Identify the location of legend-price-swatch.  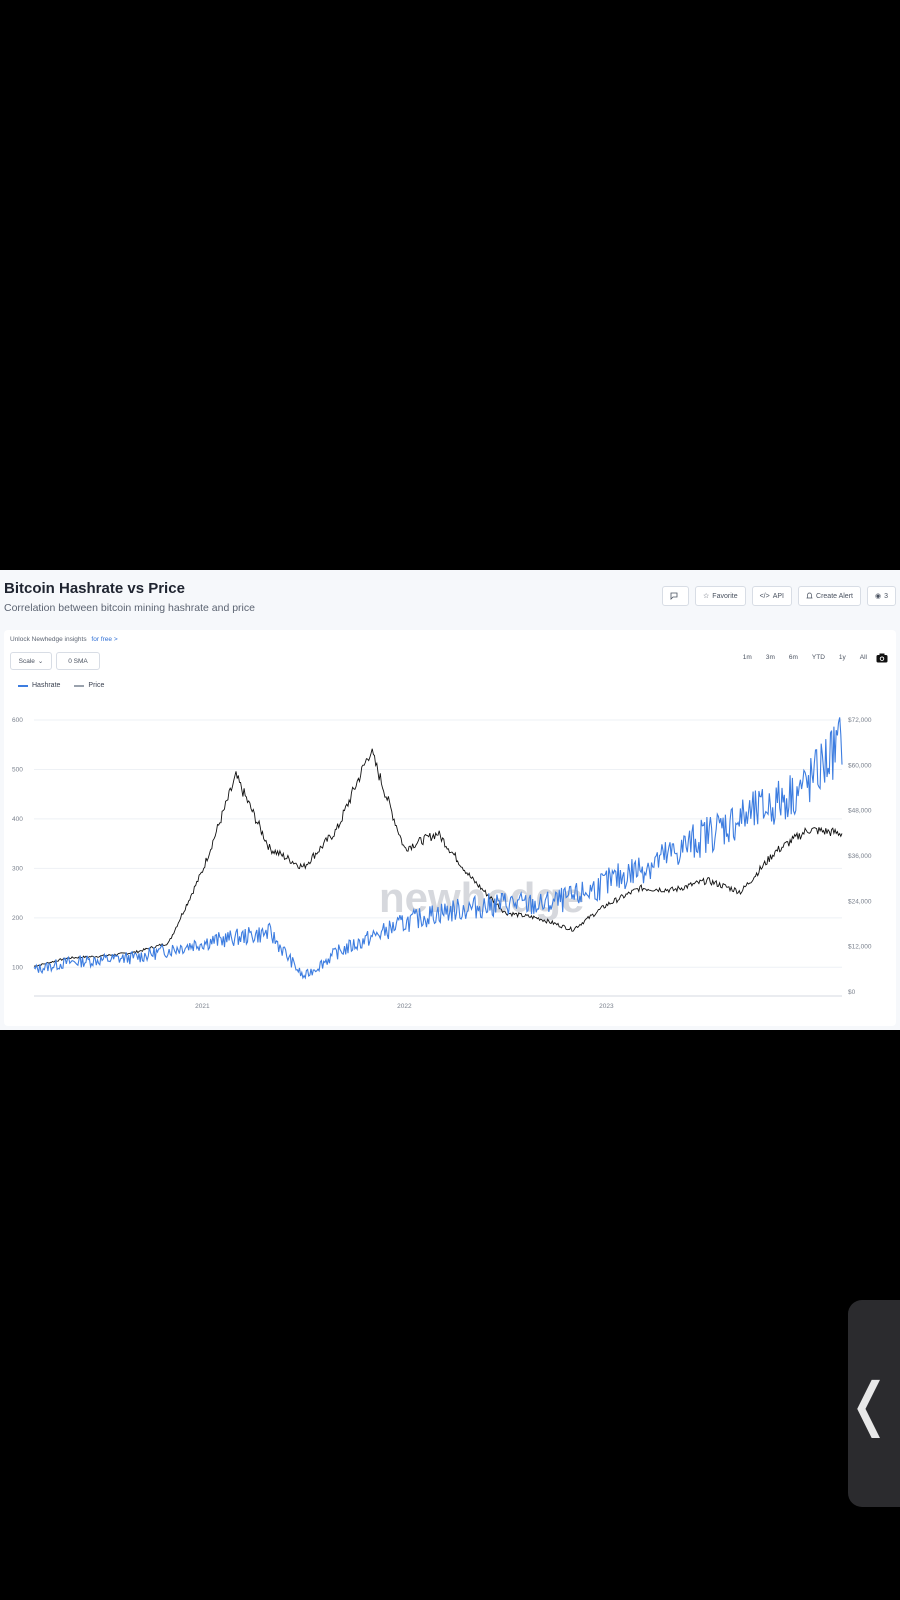
(79, 685).